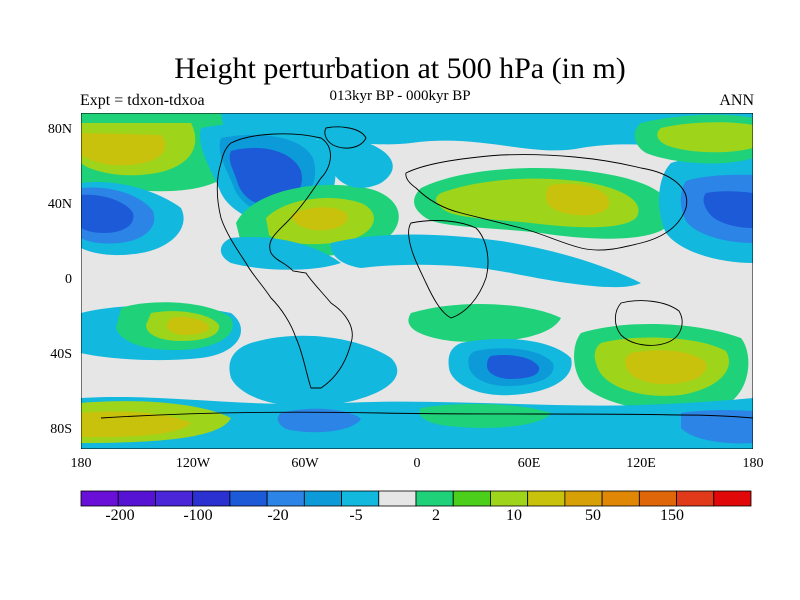  I want to click on antarctica-outline, so click(426, 415).